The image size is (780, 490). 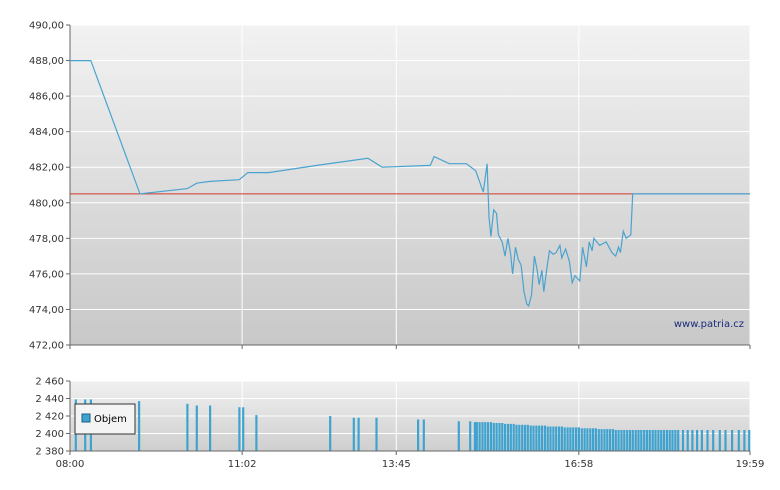 I want to click on volume-y-tick-label: 2 440, so click(x=49, y=399).